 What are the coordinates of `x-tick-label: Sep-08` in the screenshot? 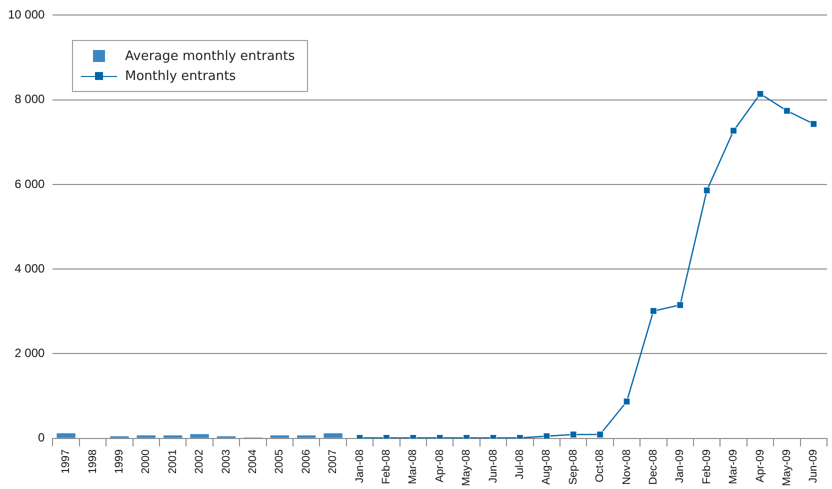 It's located at (573, 467).